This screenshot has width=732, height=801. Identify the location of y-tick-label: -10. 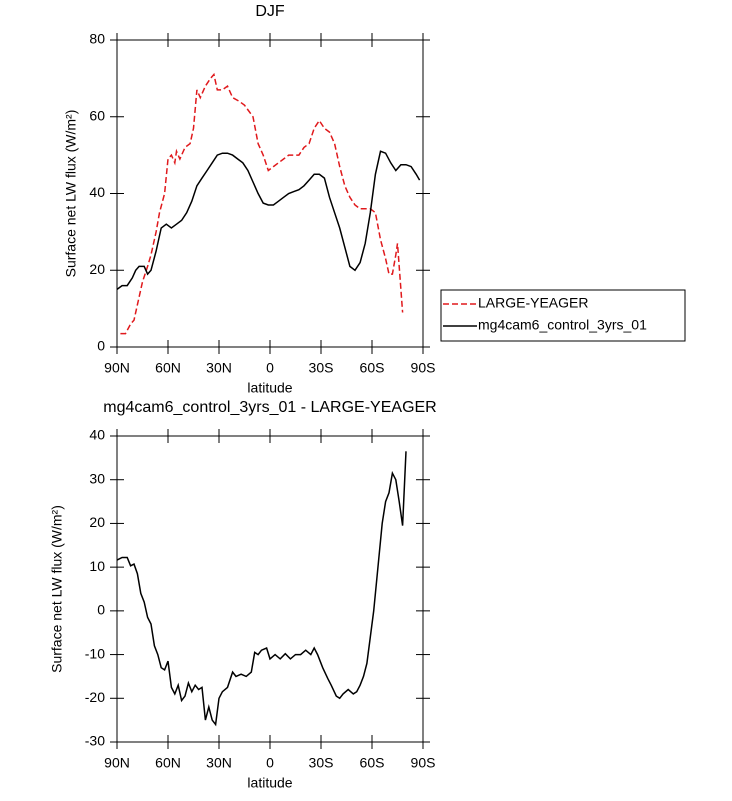
(95, 653).